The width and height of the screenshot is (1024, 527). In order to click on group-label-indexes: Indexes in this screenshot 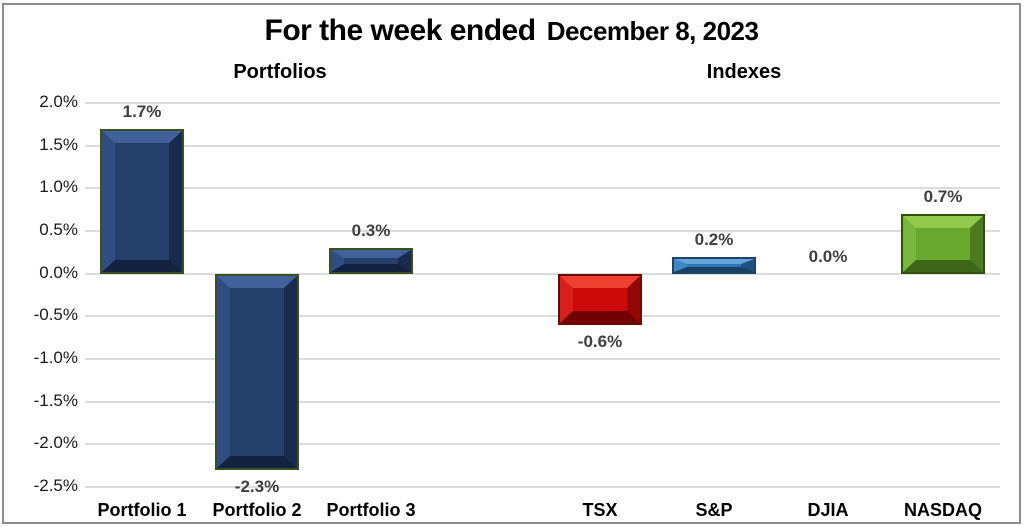, I will do `click(744, 72)`.